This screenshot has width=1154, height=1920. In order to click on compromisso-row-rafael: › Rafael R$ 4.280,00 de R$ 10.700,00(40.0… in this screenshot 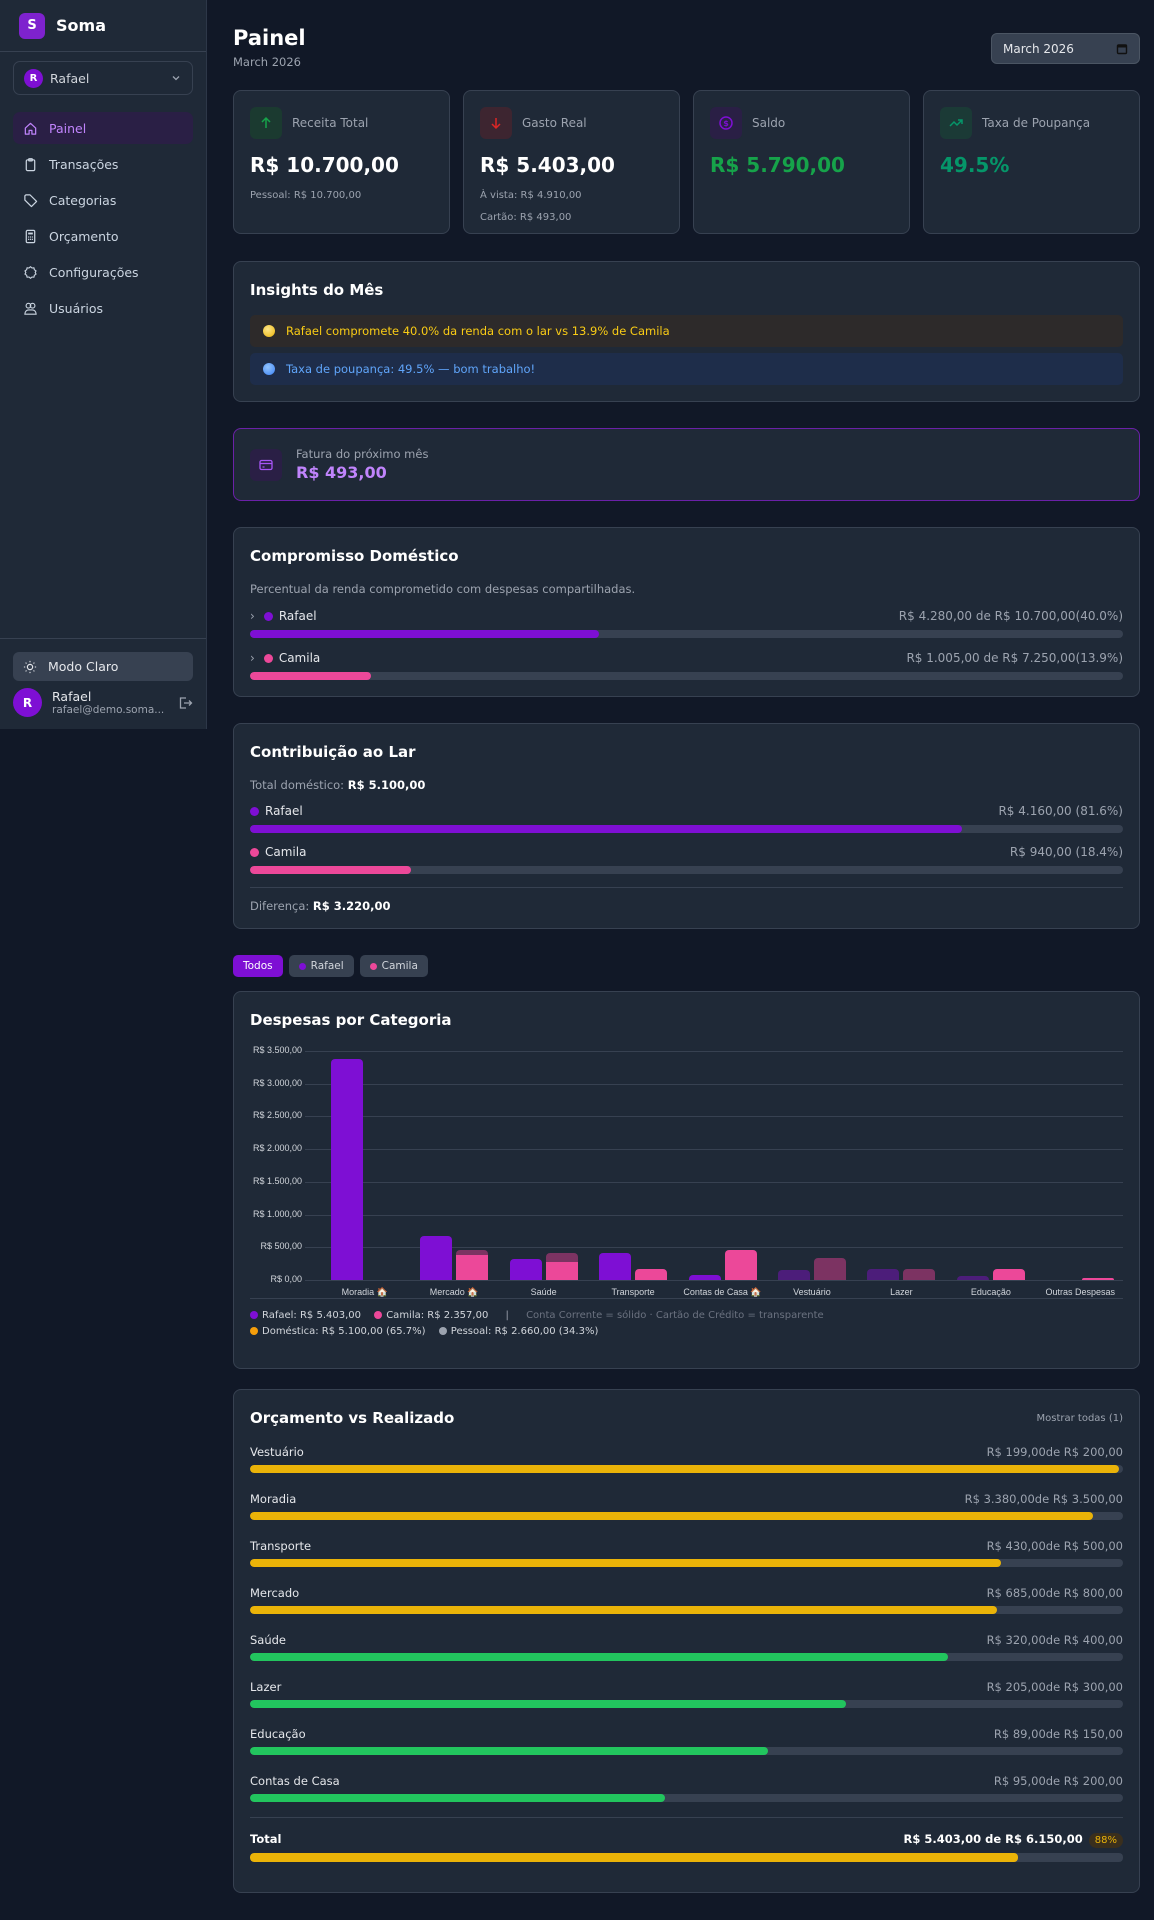, I will do `click(686, 616)`.